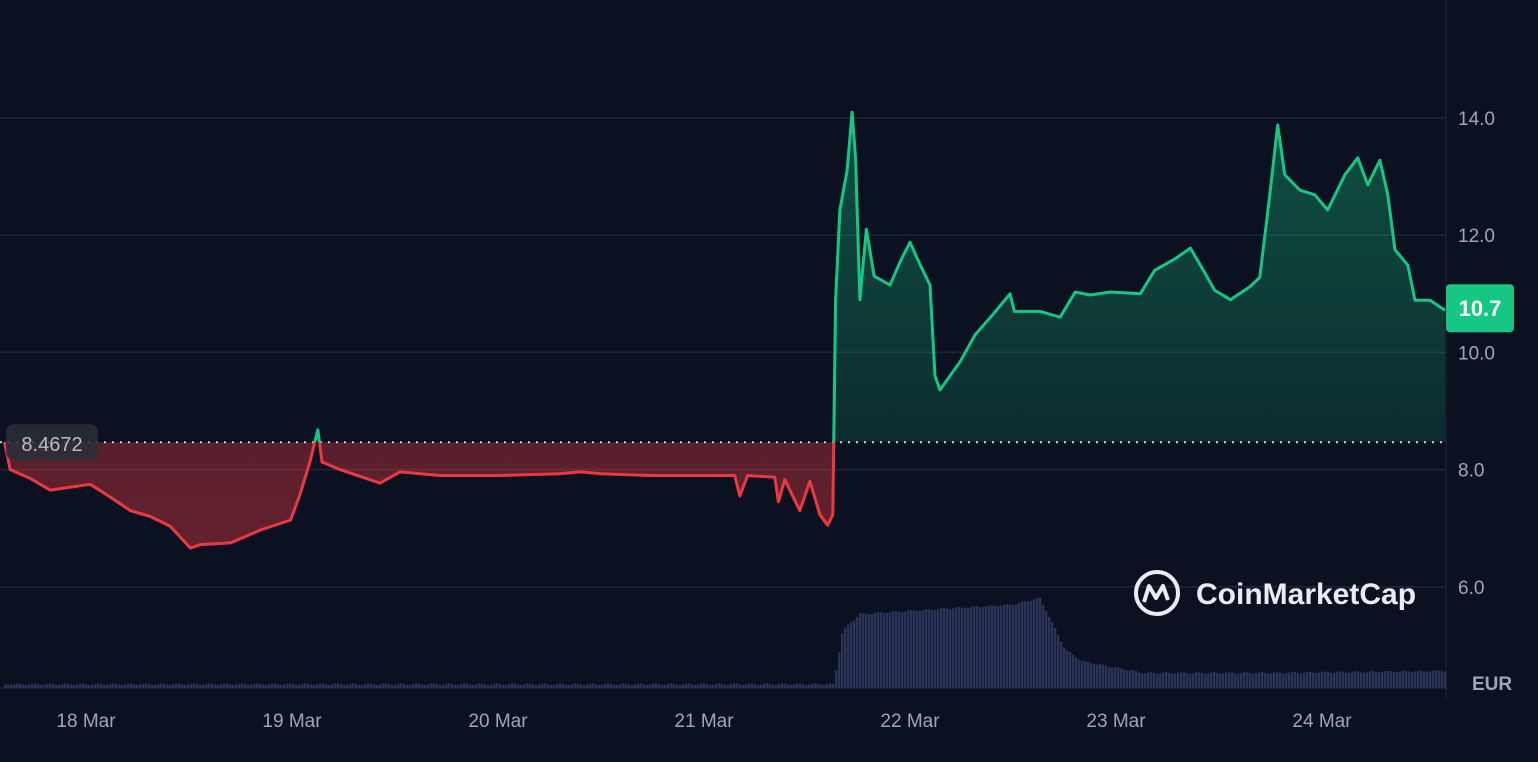 The width and height of the screenshot is (1538, 762). What do you see at coordinates (292, 721) in the screenshot?
I see `x-tick-label: 19 Mar` at bounding box center [292, 721].